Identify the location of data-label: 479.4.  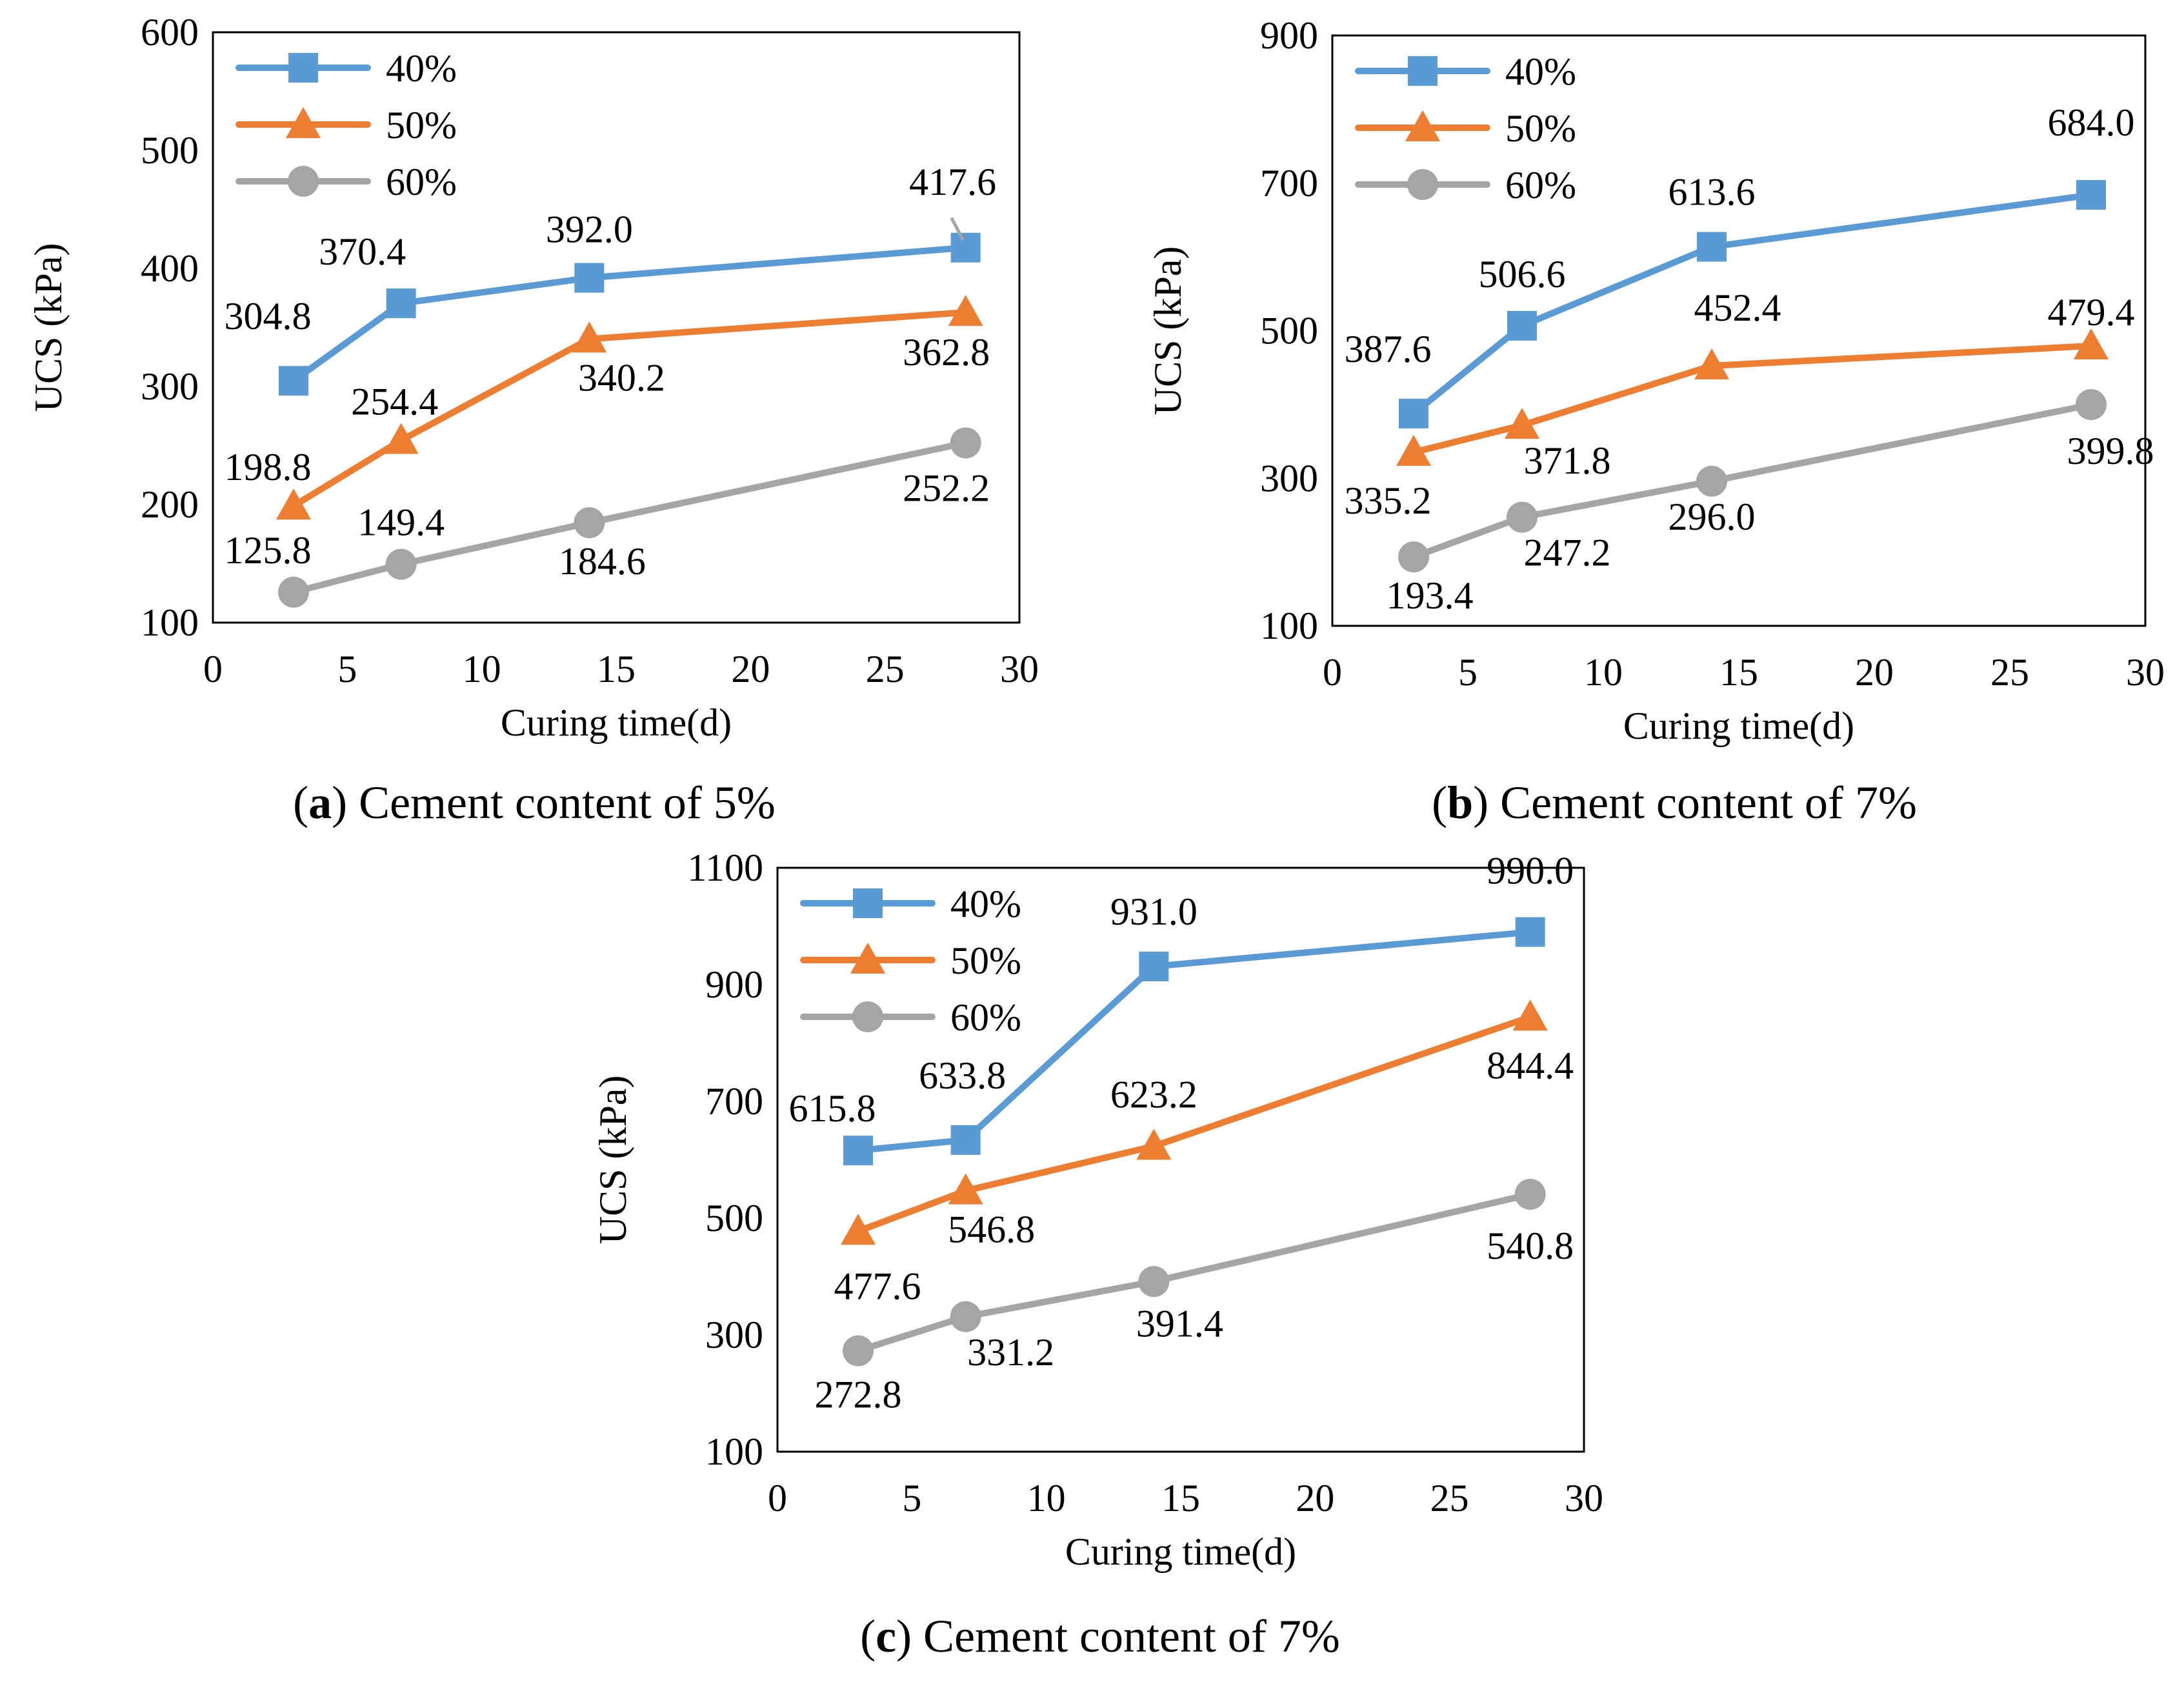
(2091, 312).